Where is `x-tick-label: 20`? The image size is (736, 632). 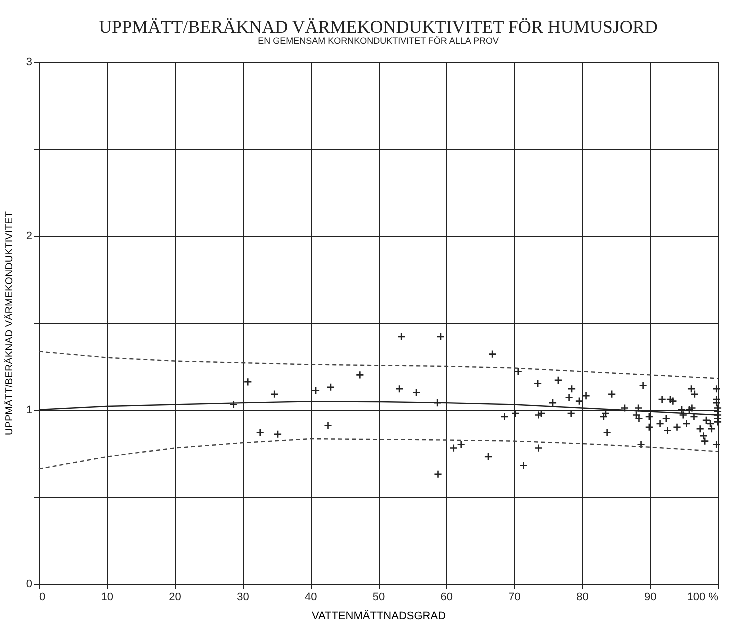 x-tick-label: 20 is located at coordinates (175, 598).